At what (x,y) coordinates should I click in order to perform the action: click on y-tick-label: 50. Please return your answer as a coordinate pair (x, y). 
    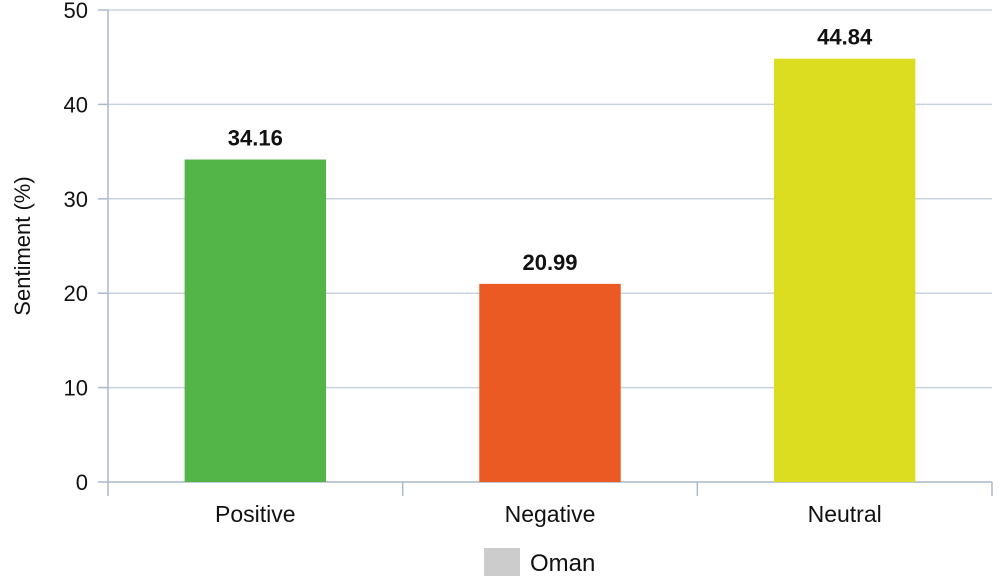
    Looking at the image, I should click on (76, 11).